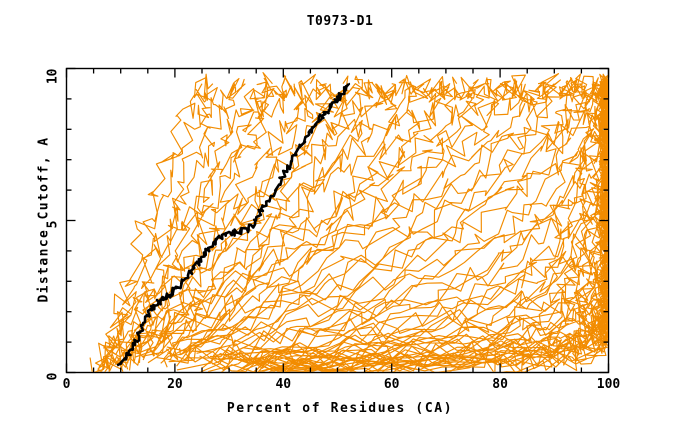  I want to click on y-axis-label: Distance Cutoff, A, so click(44, 219).